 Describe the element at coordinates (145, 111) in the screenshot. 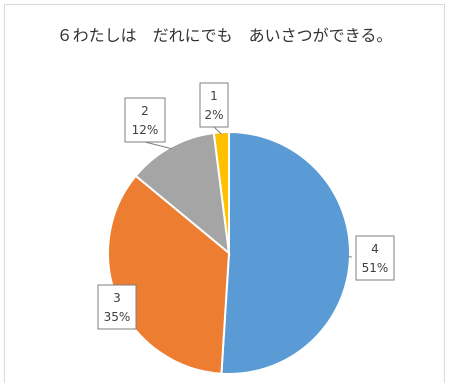

I see `data-label-category-2: 2` at that location.